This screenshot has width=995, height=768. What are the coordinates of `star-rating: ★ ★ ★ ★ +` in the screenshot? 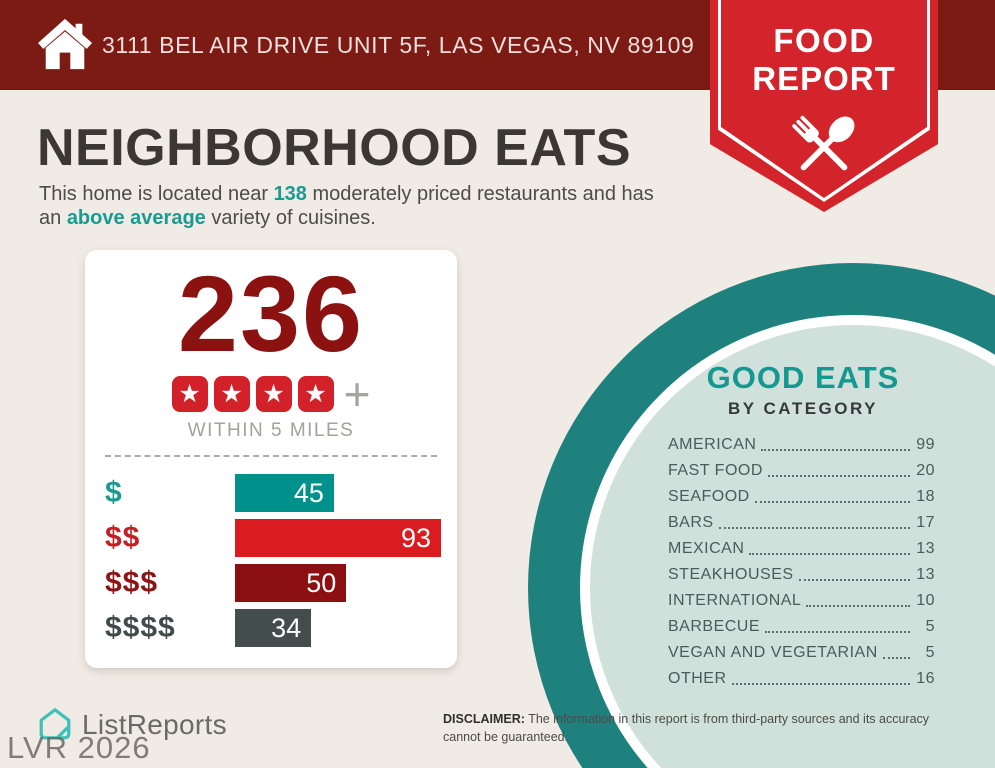 It's located at (271, 394).